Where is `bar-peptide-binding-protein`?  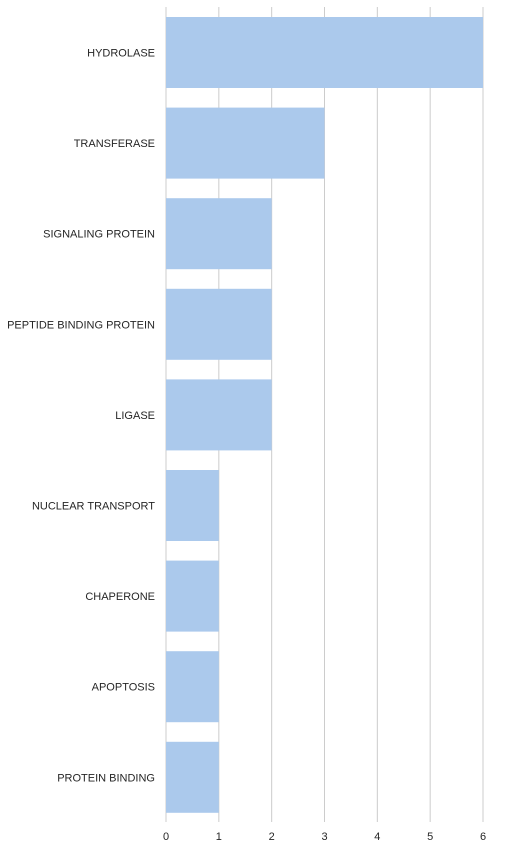 bar-peptide-binding-protein is located at coordinates (219, 324).